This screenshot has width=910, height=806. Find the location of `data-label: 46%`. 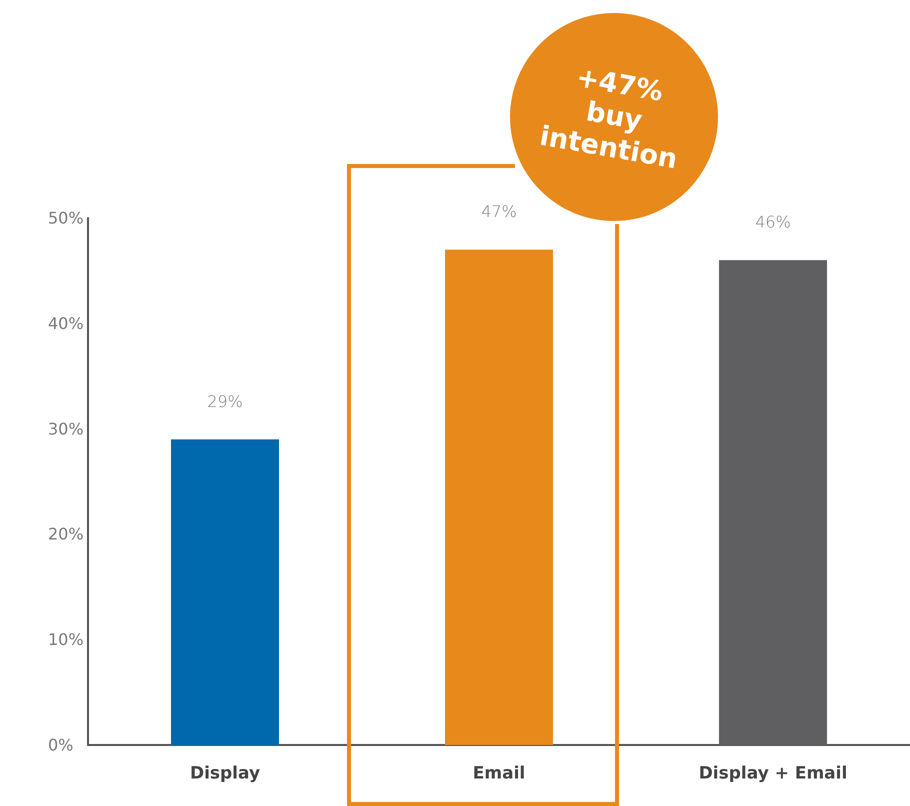

data-label: 46% is located at coordinates (773, 222).